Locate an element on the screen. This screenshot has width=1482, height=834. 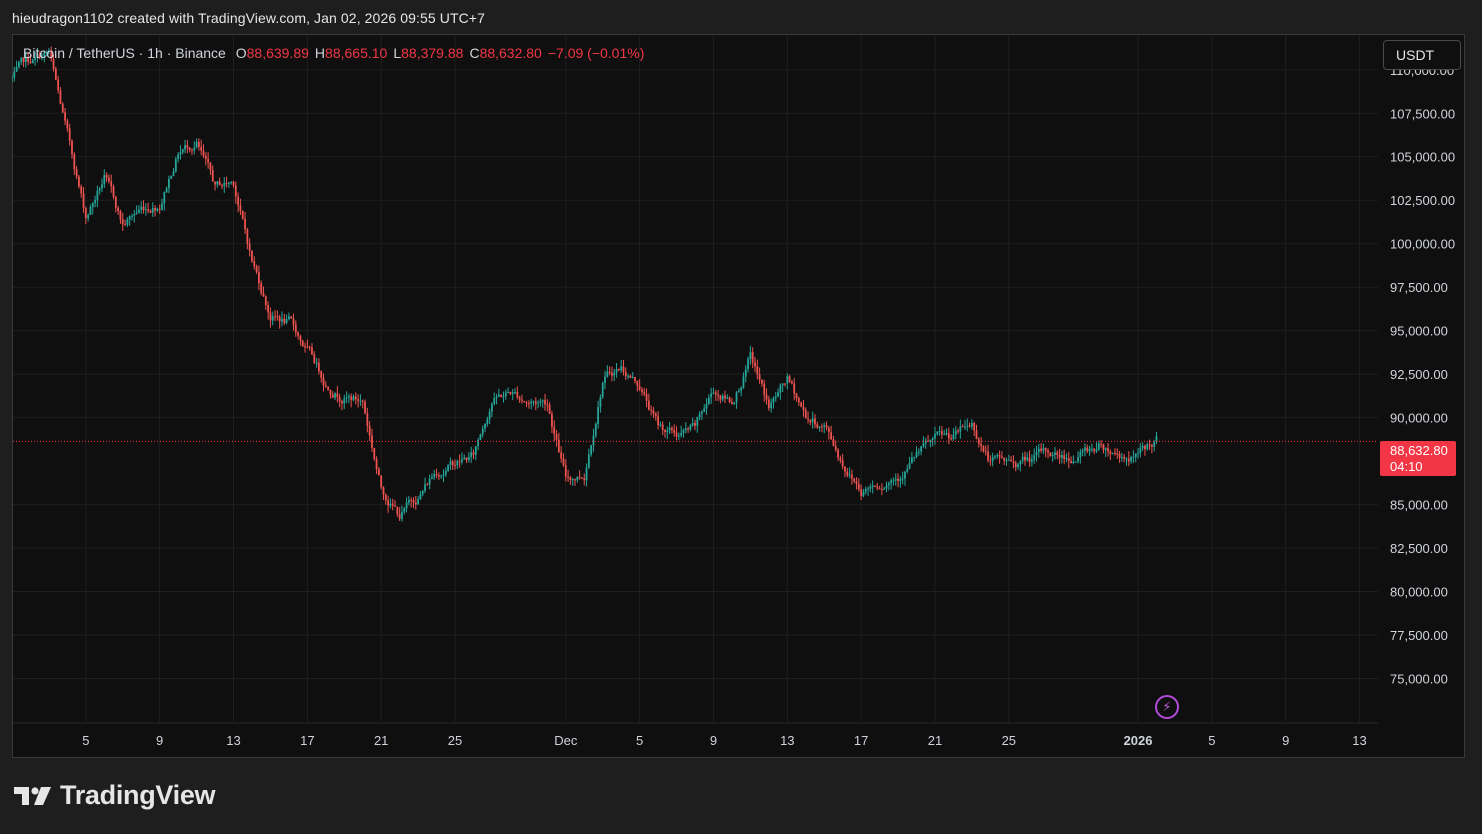
currency-selector-button: USDT is located at coordinates (1422, 55).